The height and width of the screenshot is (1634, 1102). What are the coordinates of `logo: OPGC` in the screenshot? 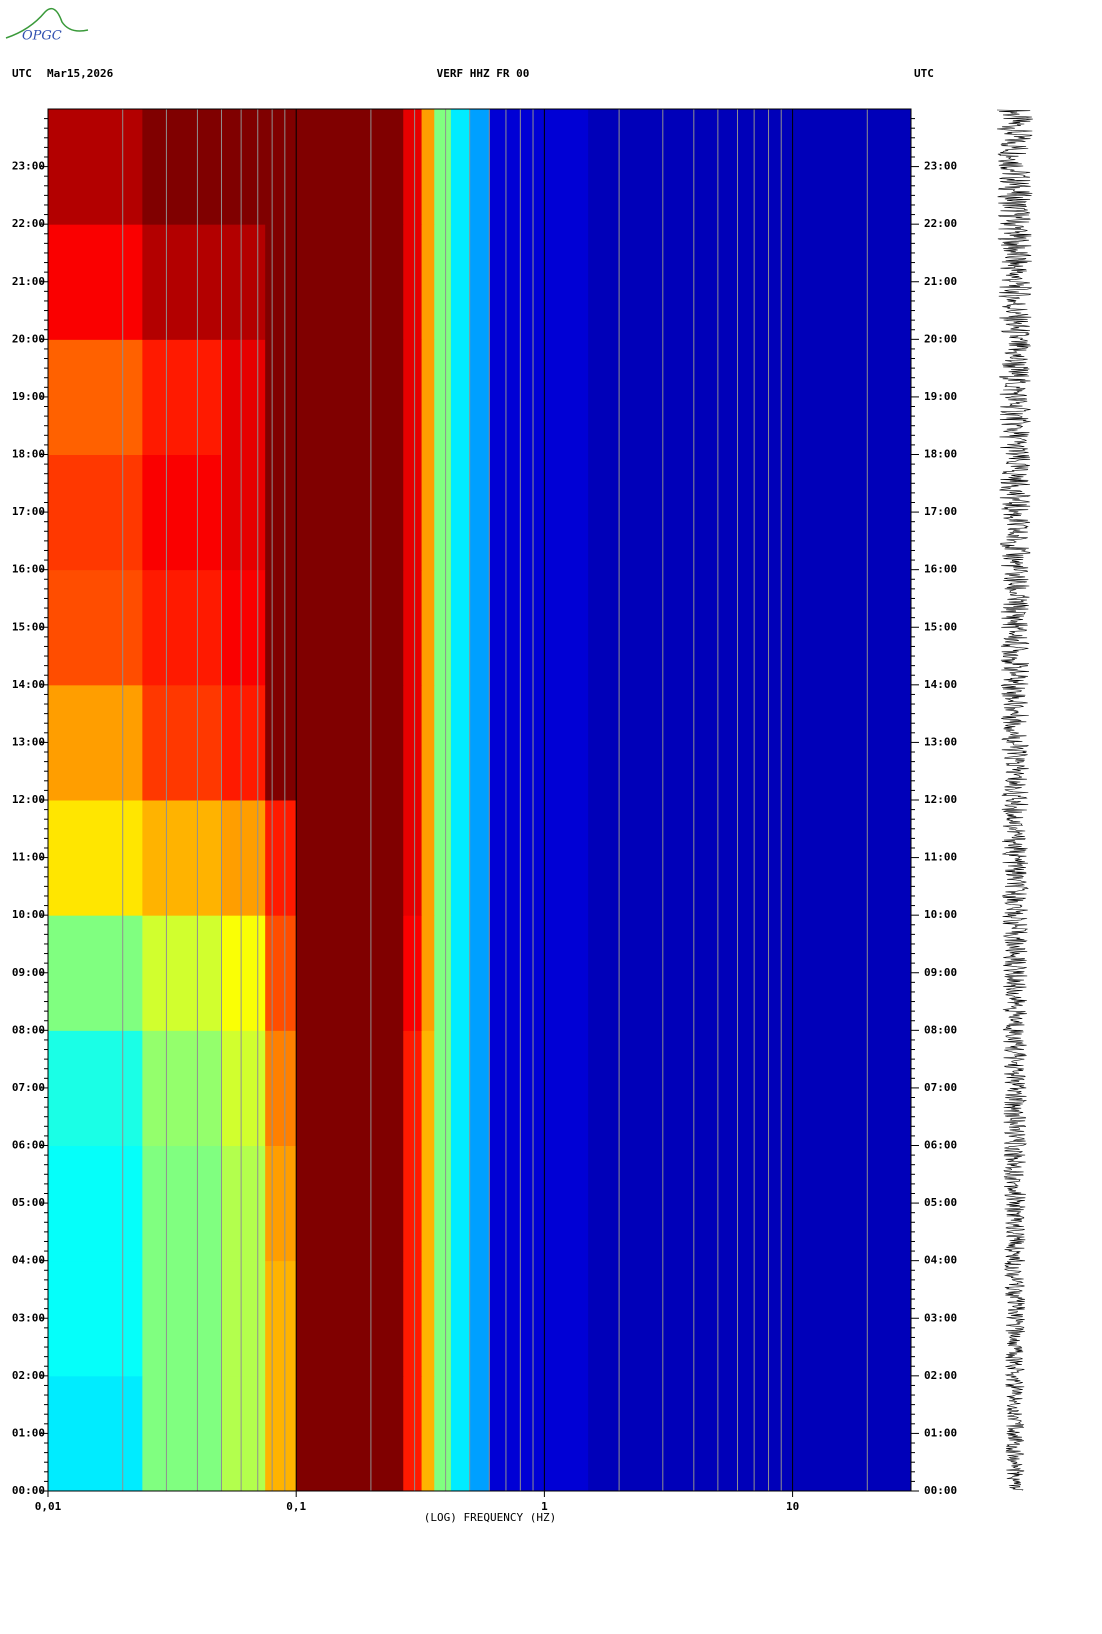 It's located at (42, 36).